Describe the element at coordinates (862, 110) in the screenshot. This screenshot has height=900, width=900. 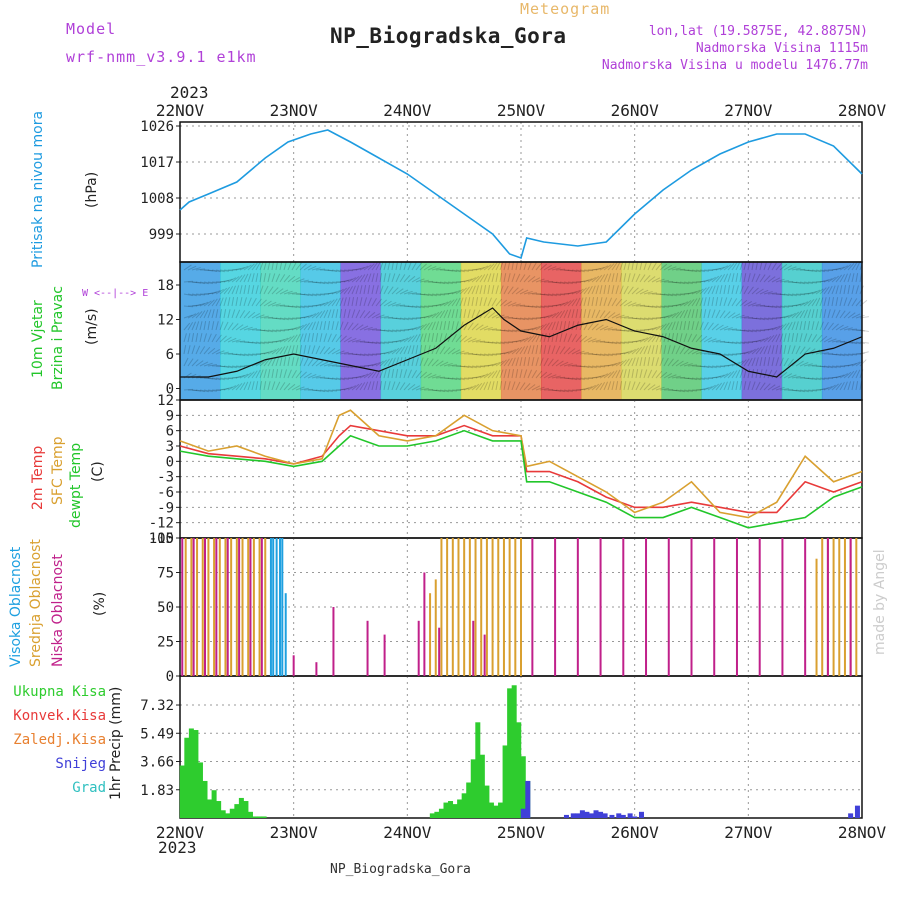
I see `x-date-label-top: 28NOV` at that location.